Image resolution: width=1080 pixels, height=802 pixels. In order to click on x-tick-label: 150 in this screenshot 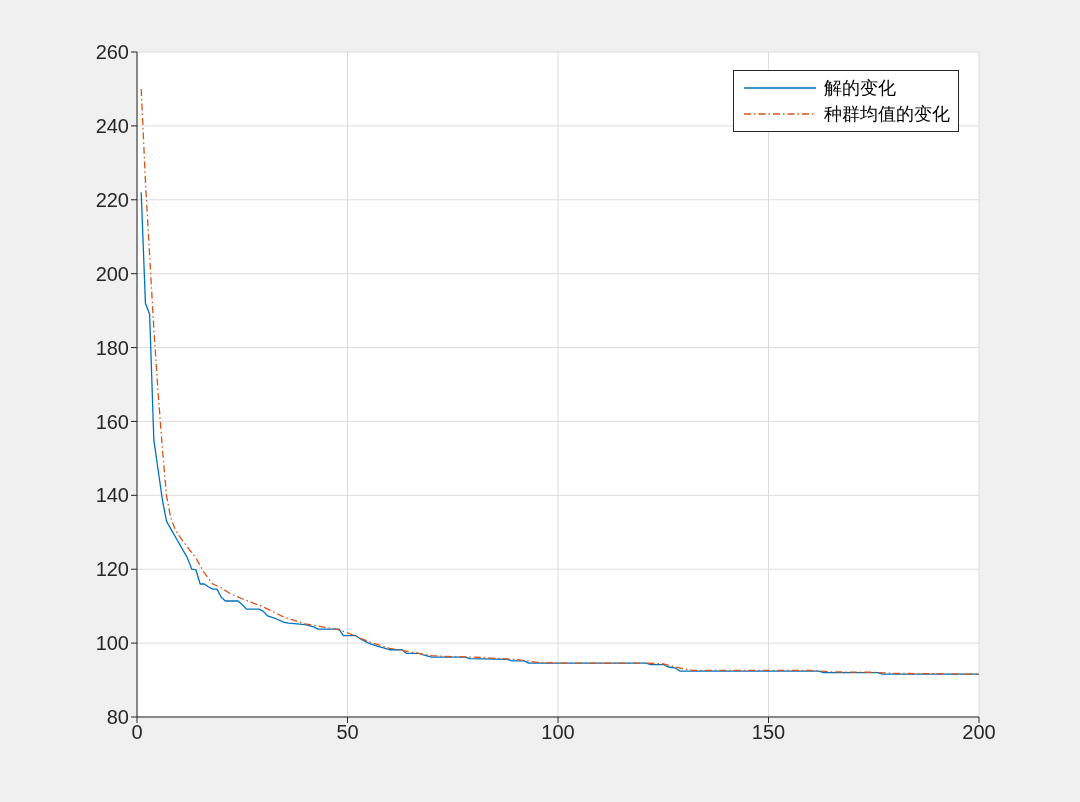, I will do `click(768, 732)`.